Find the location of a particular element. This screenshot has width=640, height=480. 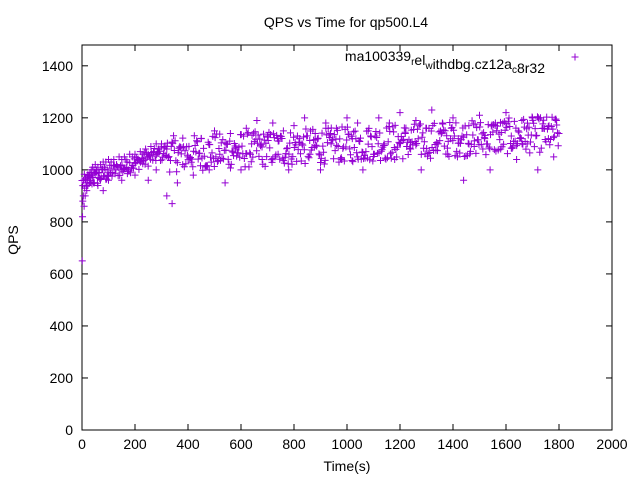

x-tick-label: 800 is located at coordinates (294, 444).